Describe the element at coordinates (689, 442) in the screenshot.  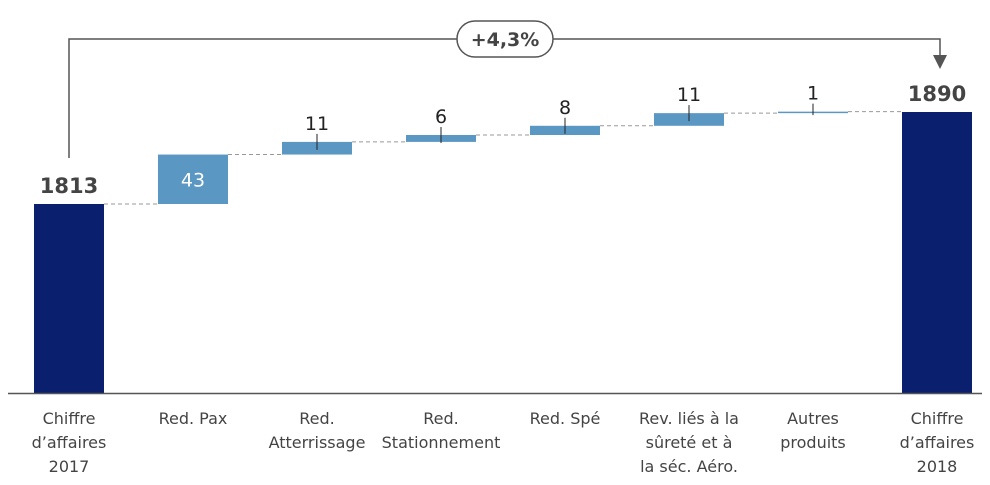
I see `x-tick-label-5: Rev. liés à la sûreté et à la séc. Aéro.` at that location.